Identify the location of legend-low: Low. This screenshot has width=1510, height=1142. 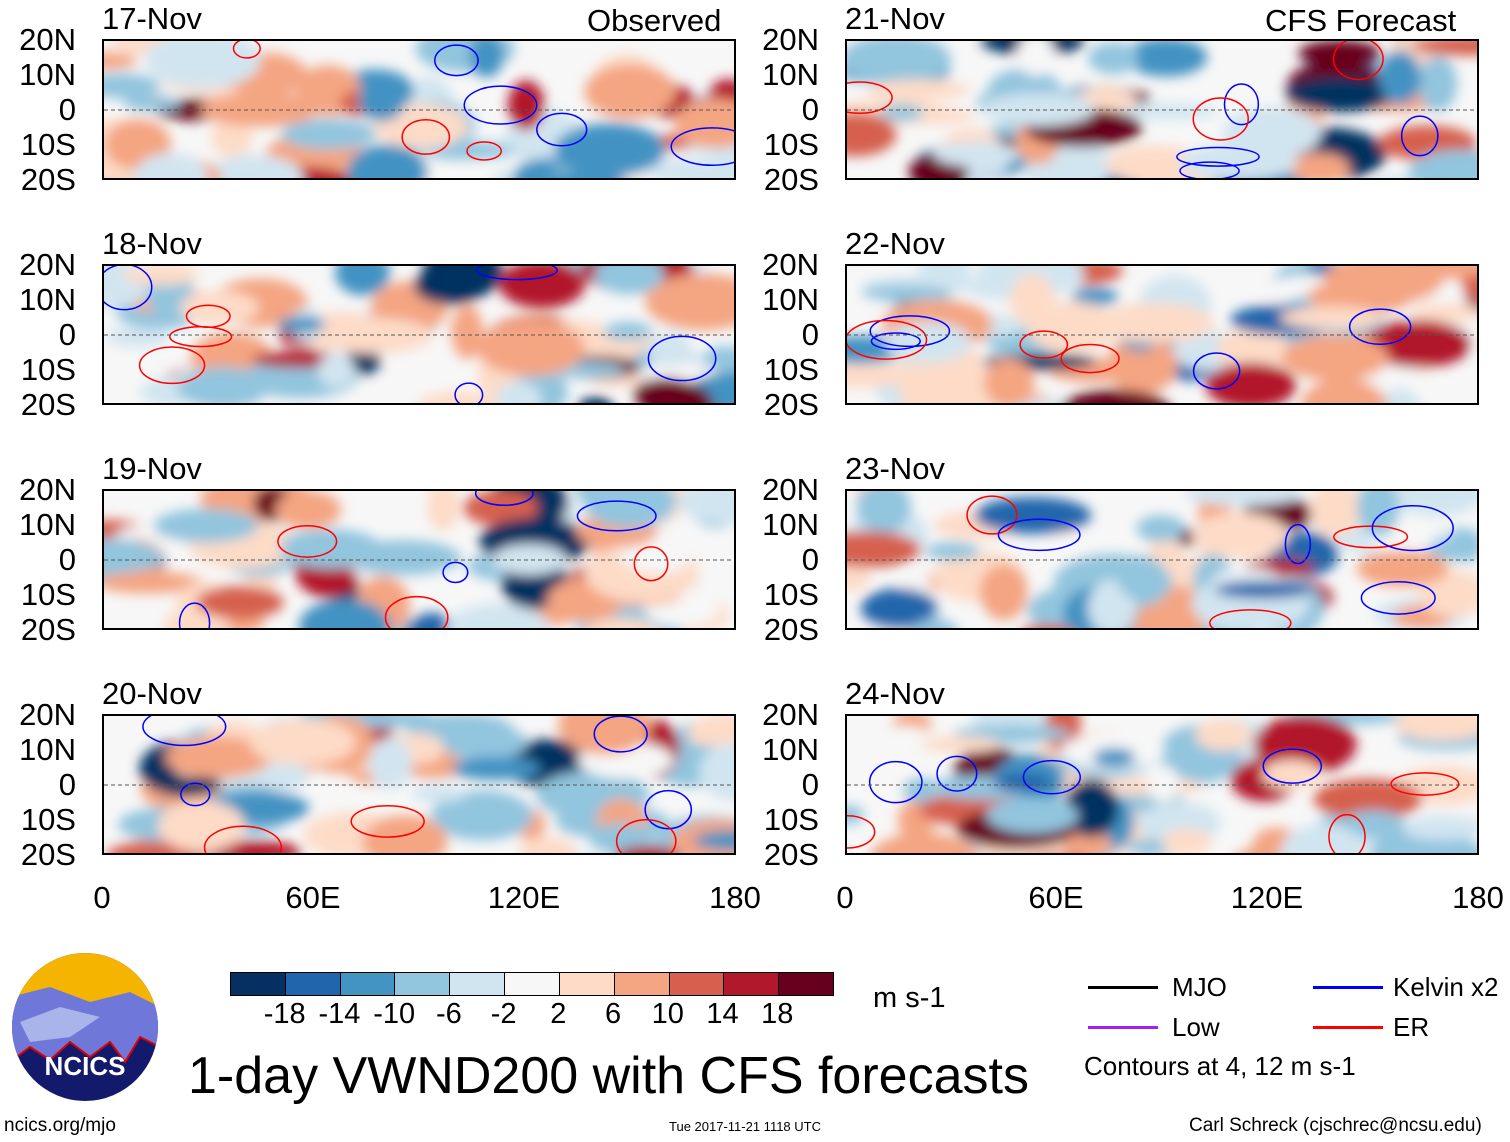
(1196, 1027).